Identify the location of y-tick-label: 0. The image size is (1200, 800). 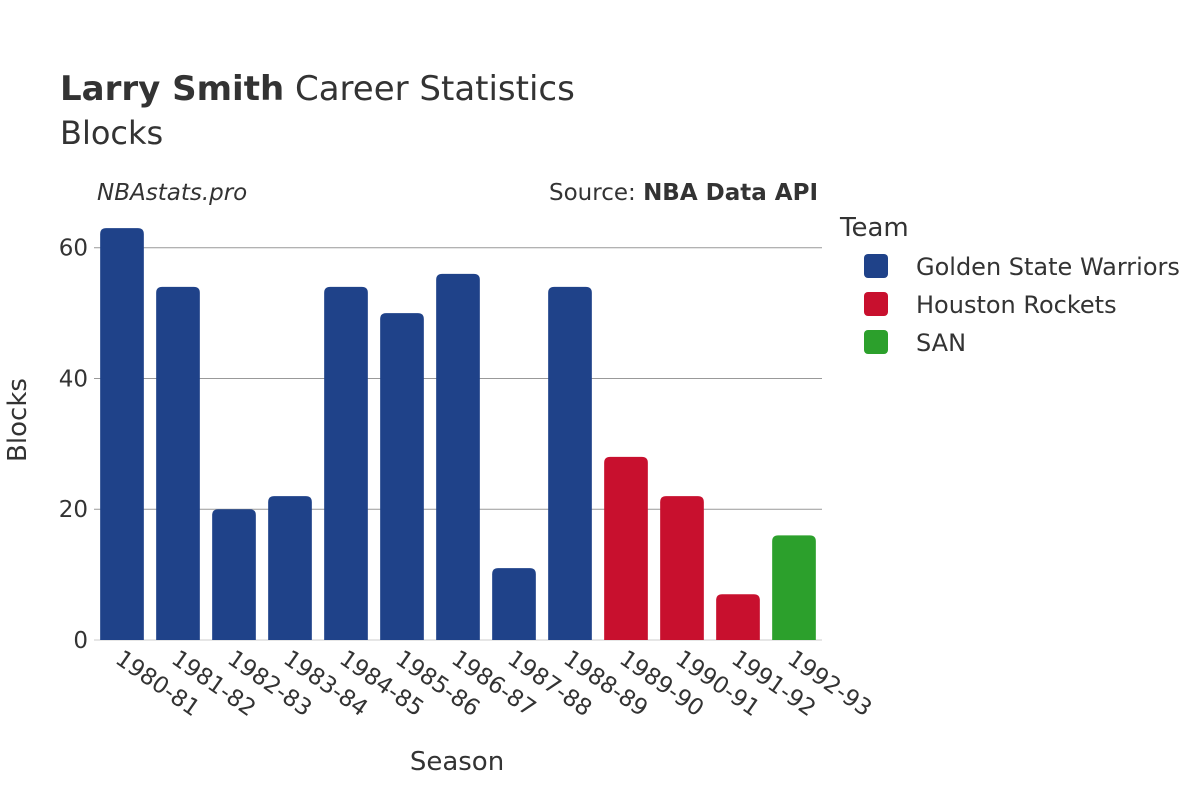
(80, 641).